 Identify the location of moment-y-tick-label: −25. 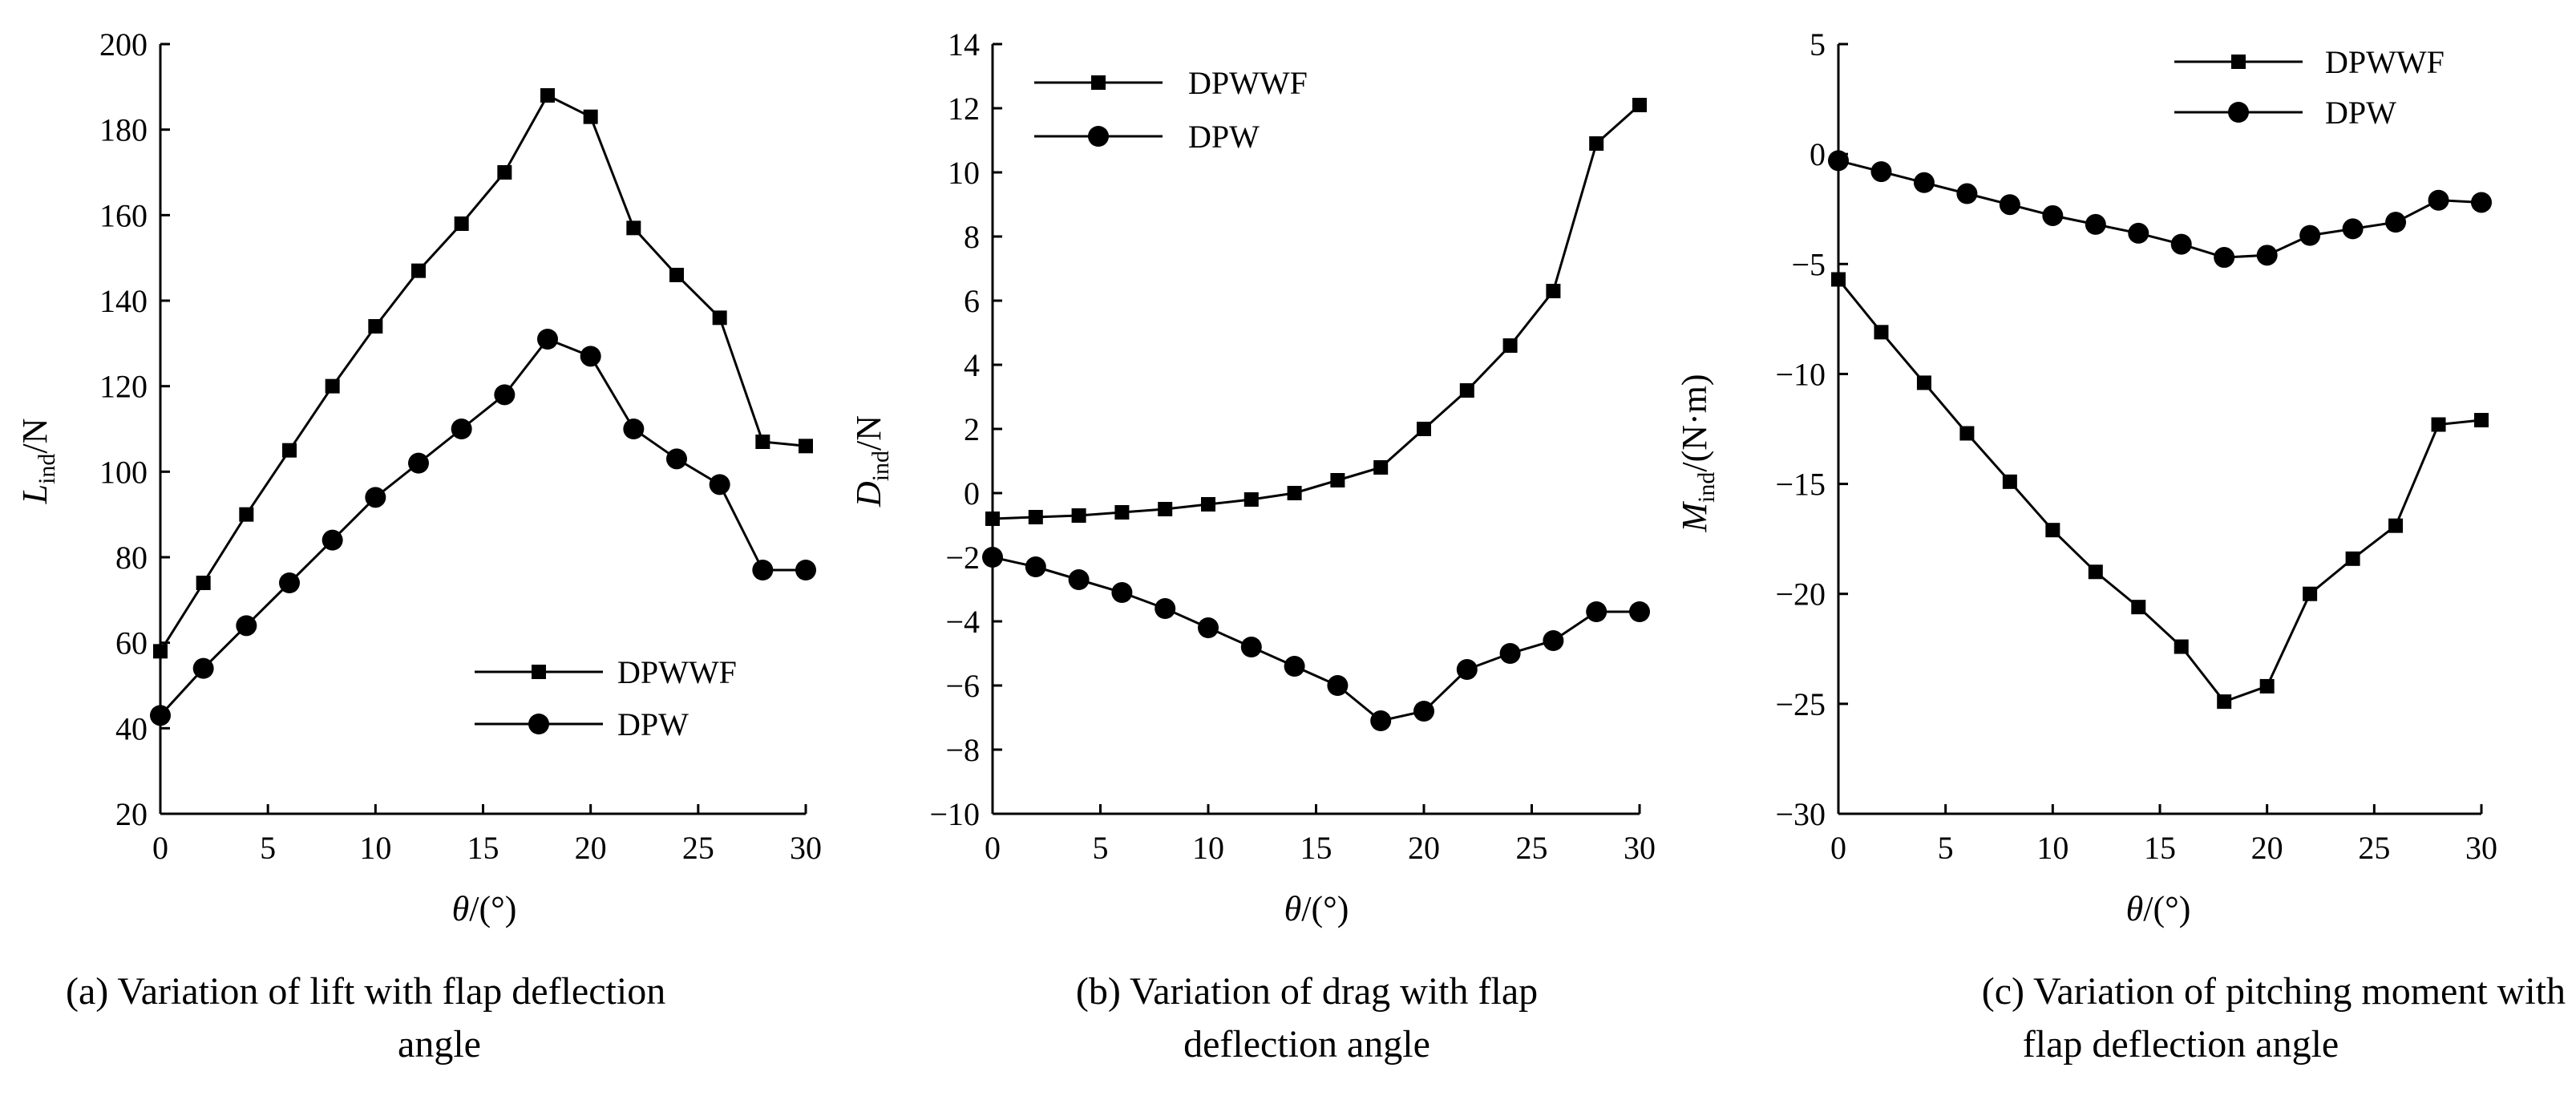
(1800, 704).